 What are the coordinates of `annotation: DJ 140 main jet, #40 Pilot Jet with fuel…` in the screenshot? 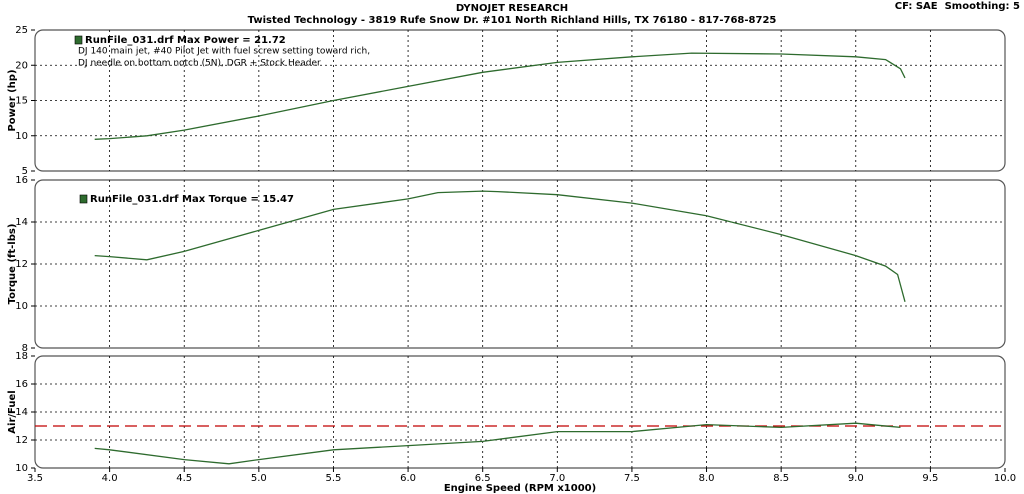 It's located at (224, 52).